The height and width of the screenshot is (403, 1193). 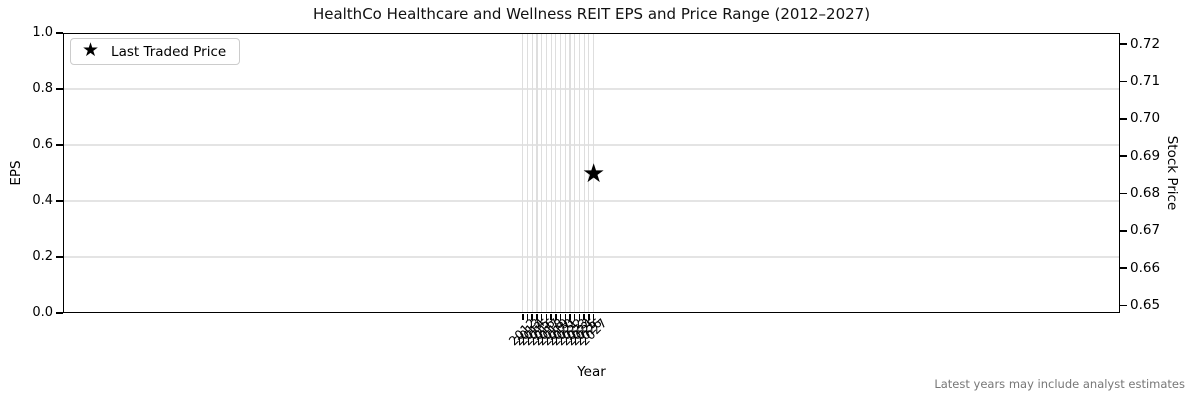 What do you see at coordinates (16, 173) in the screenshot?
I see `y-left-axis-label: EPS` at bounding box center [16, 173].